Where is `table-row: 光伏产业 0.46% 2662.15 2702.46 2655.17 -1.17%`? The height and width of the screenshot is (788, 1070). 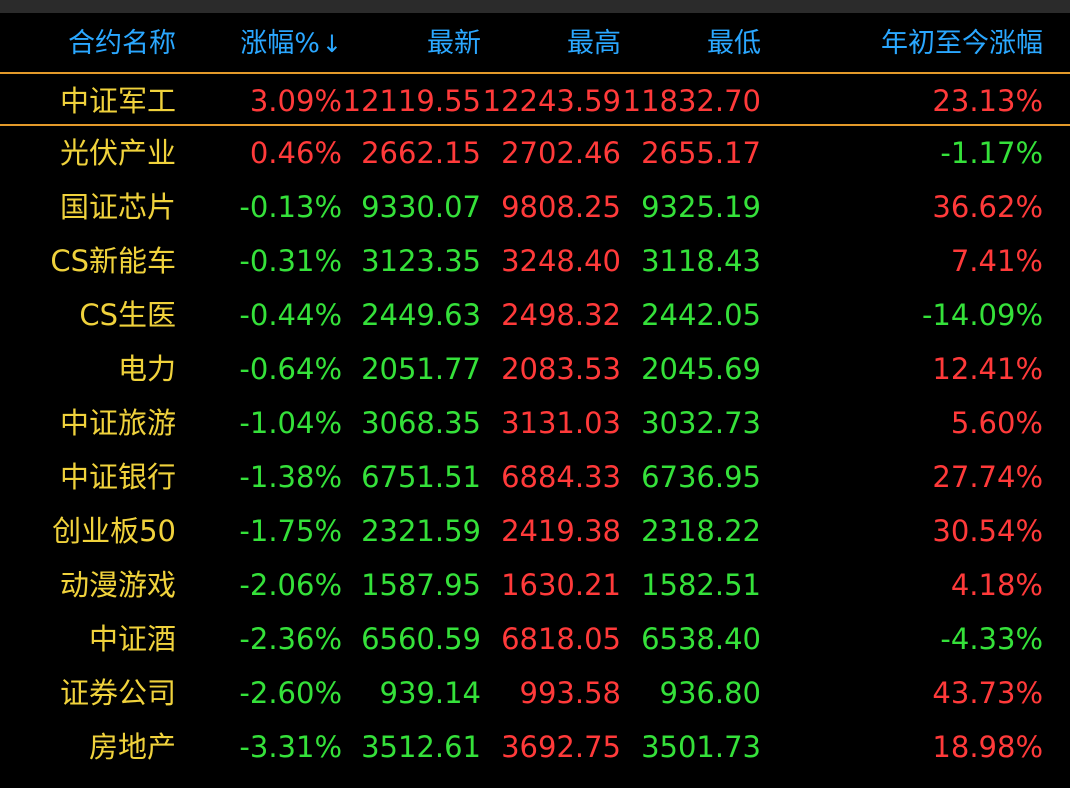 table-row: 光伏产业 0.46% 2662.15 2702.46 2655.17 -1.17% is located at coordinates (535, 153).